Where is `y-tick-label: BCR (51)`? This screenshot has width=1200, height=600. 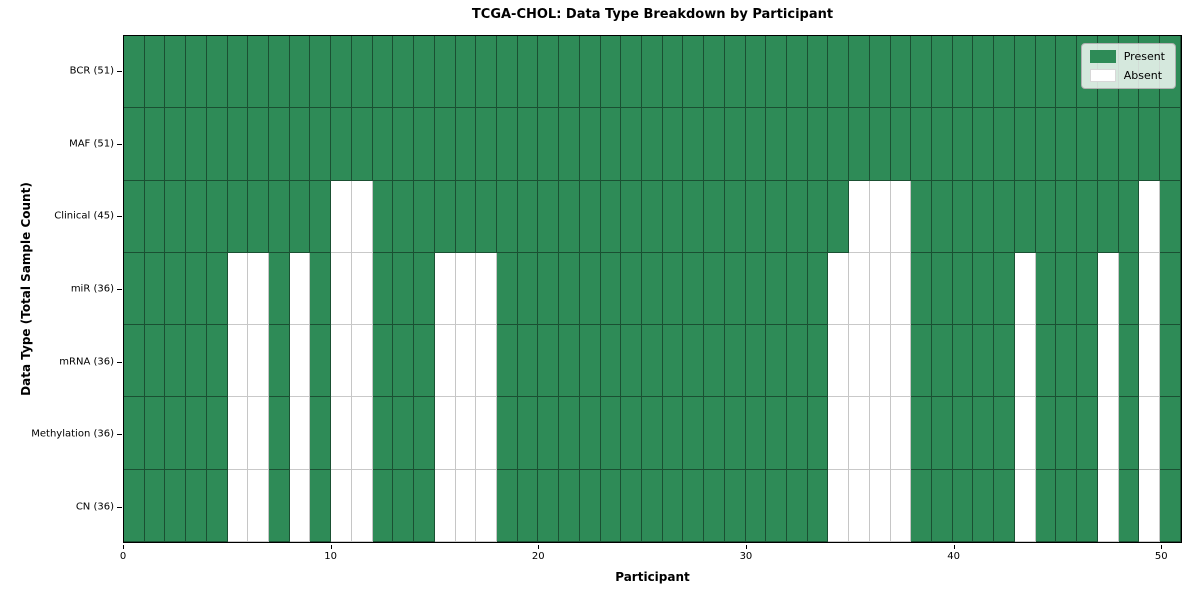
y-tick-label: BCR (51) is located at coordinates (91, 71).